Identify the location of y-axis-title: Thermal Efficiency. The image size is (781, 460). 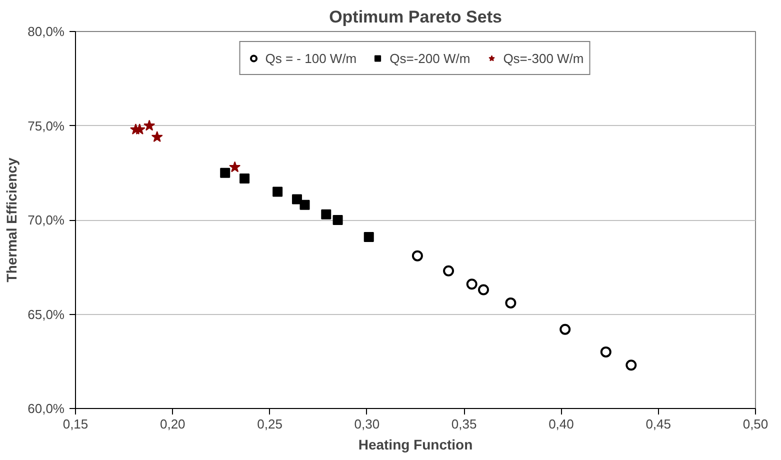
(12, 220).